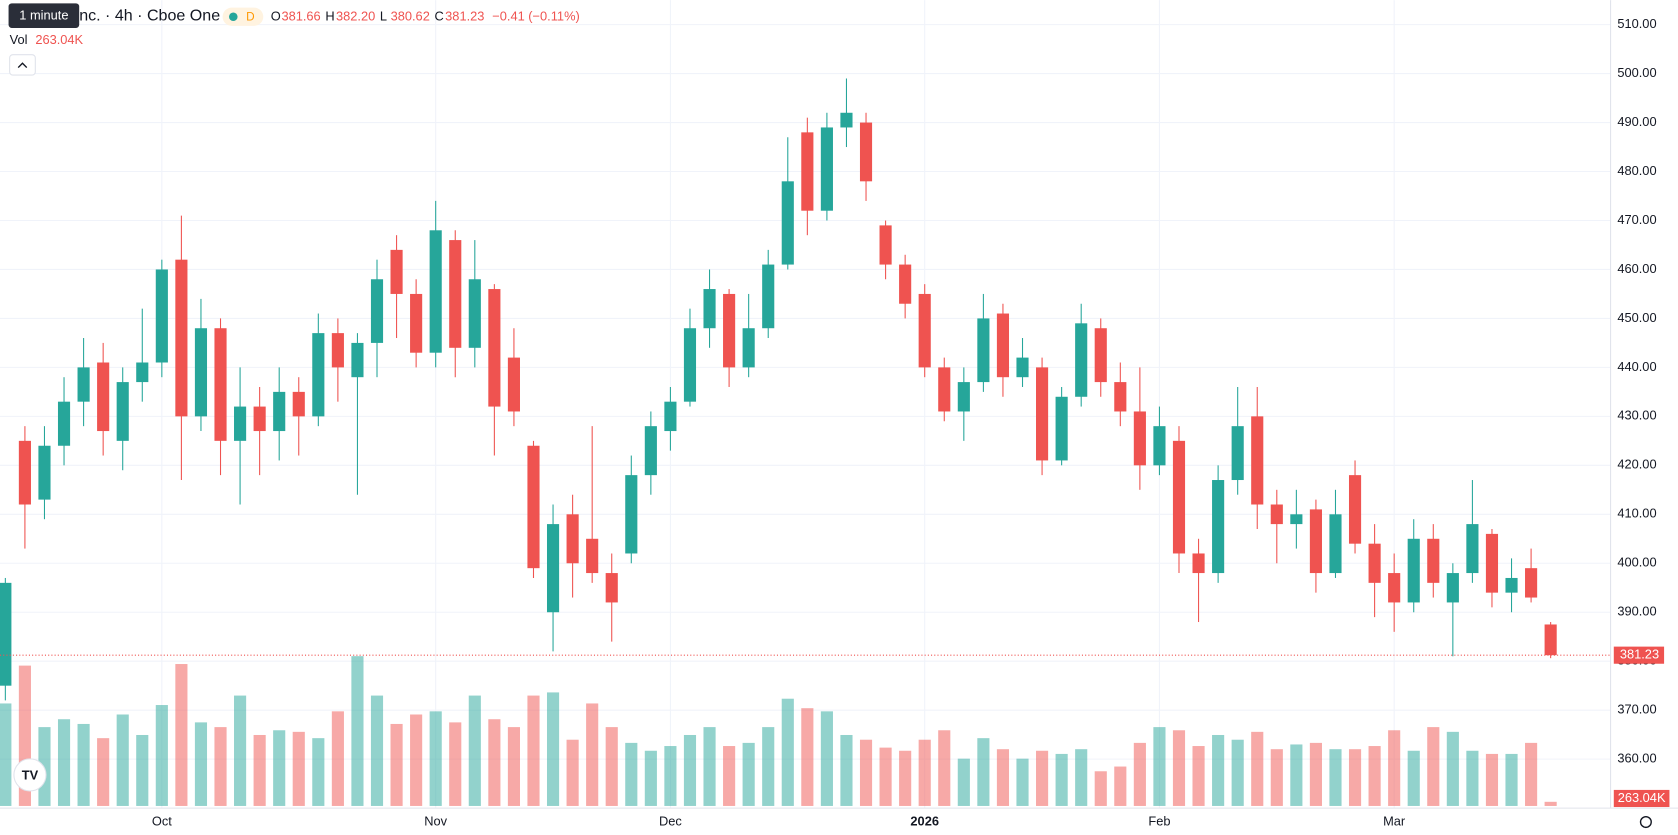  What do you see at coordinates (276, 16) in the screenshot?
I see `legend-key: O` at bounding box center [276, 16].